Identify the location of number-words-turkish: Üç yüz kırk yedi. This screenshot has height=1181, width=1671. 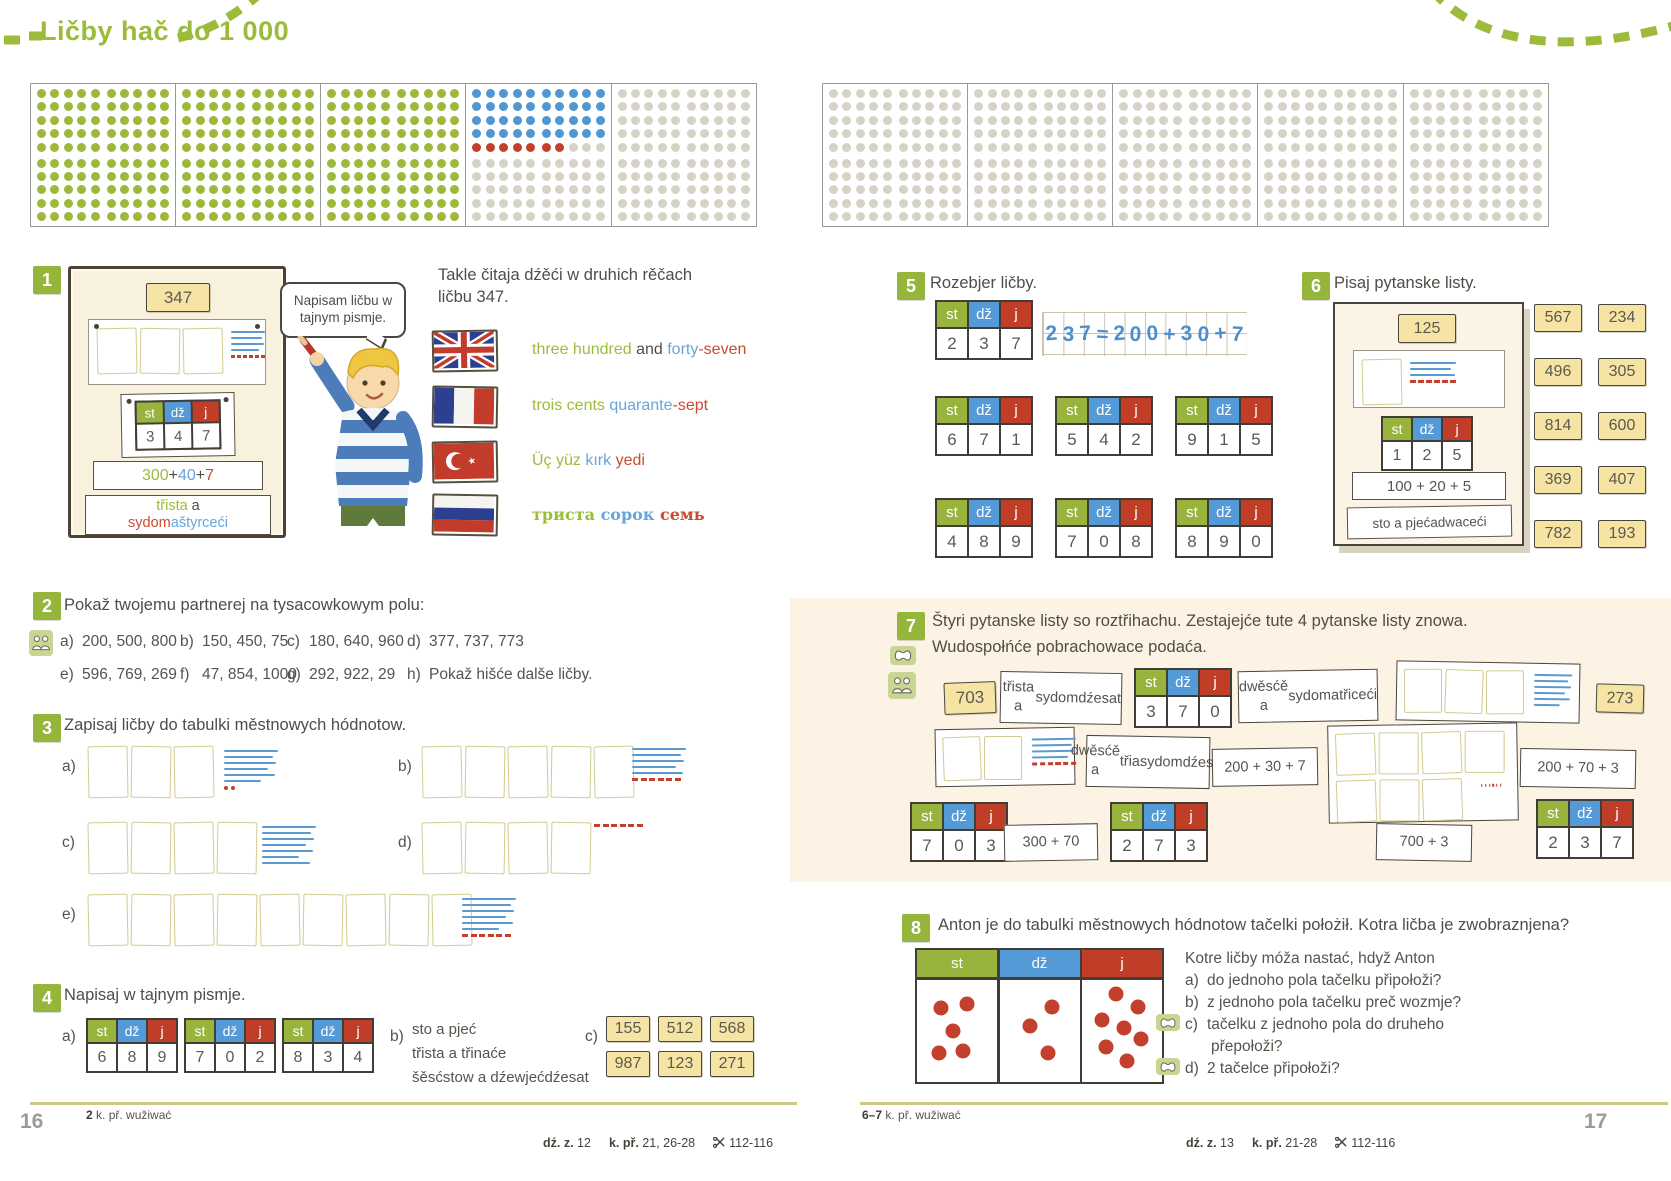
(588, 460).